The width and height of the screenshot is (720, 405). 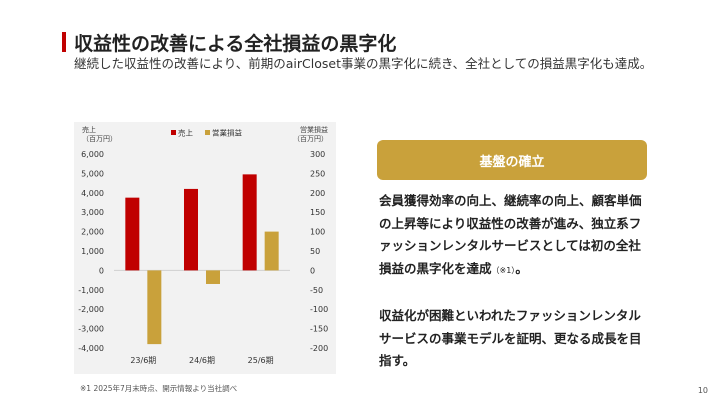 What do you see at coordinates (91, 290) in the screenshot?
I see `left-axis-tick-label: -1,000` at bounding box center [91, 290].